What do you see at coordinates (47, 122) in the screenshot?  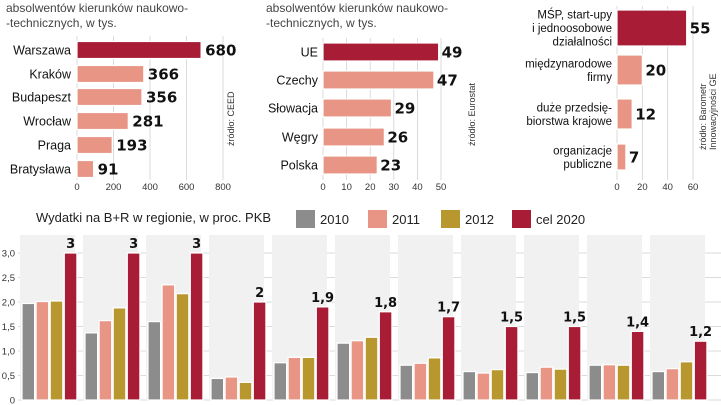 I see `panel1-category-label: Wrocław` at bounding box center [47, 122].